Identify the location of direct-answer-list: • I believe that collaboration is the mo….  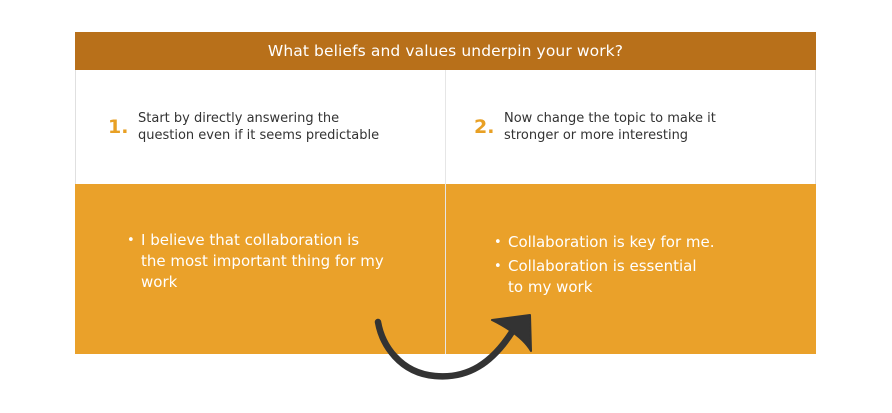
(272, 263).